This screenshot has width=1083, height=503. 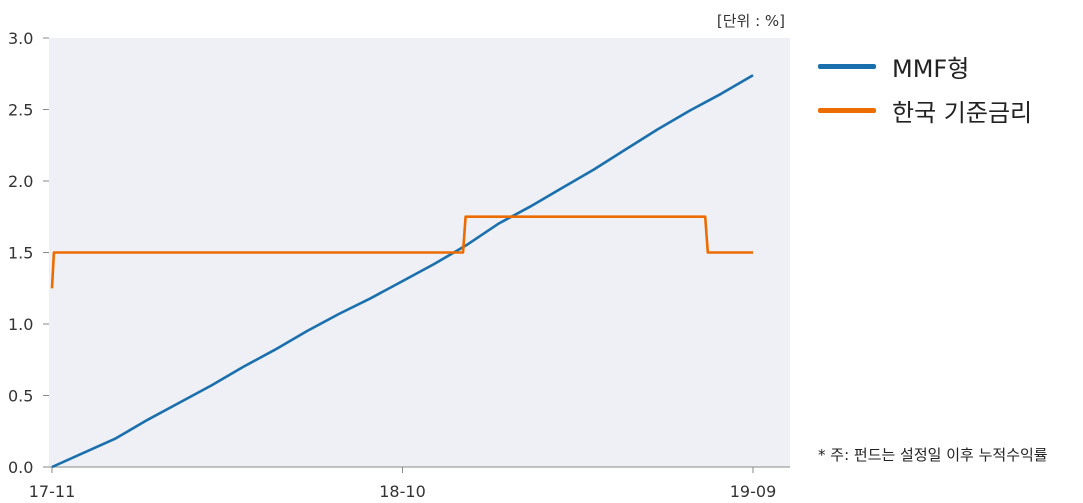 What do you see at coordinates (20, 396) in the screenshot?
I see `y-tick-label: 0.5` at bounding box center [20, 396].